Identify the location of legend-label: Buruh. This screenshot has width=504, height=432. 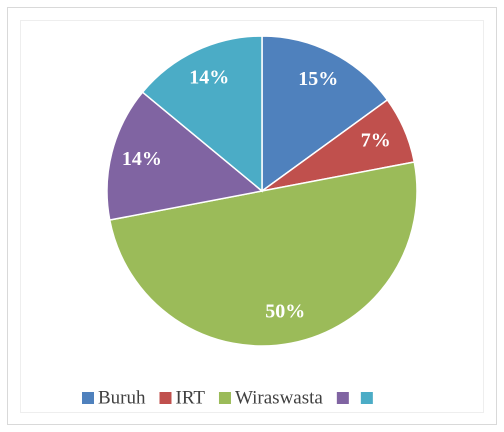
(122, 397).